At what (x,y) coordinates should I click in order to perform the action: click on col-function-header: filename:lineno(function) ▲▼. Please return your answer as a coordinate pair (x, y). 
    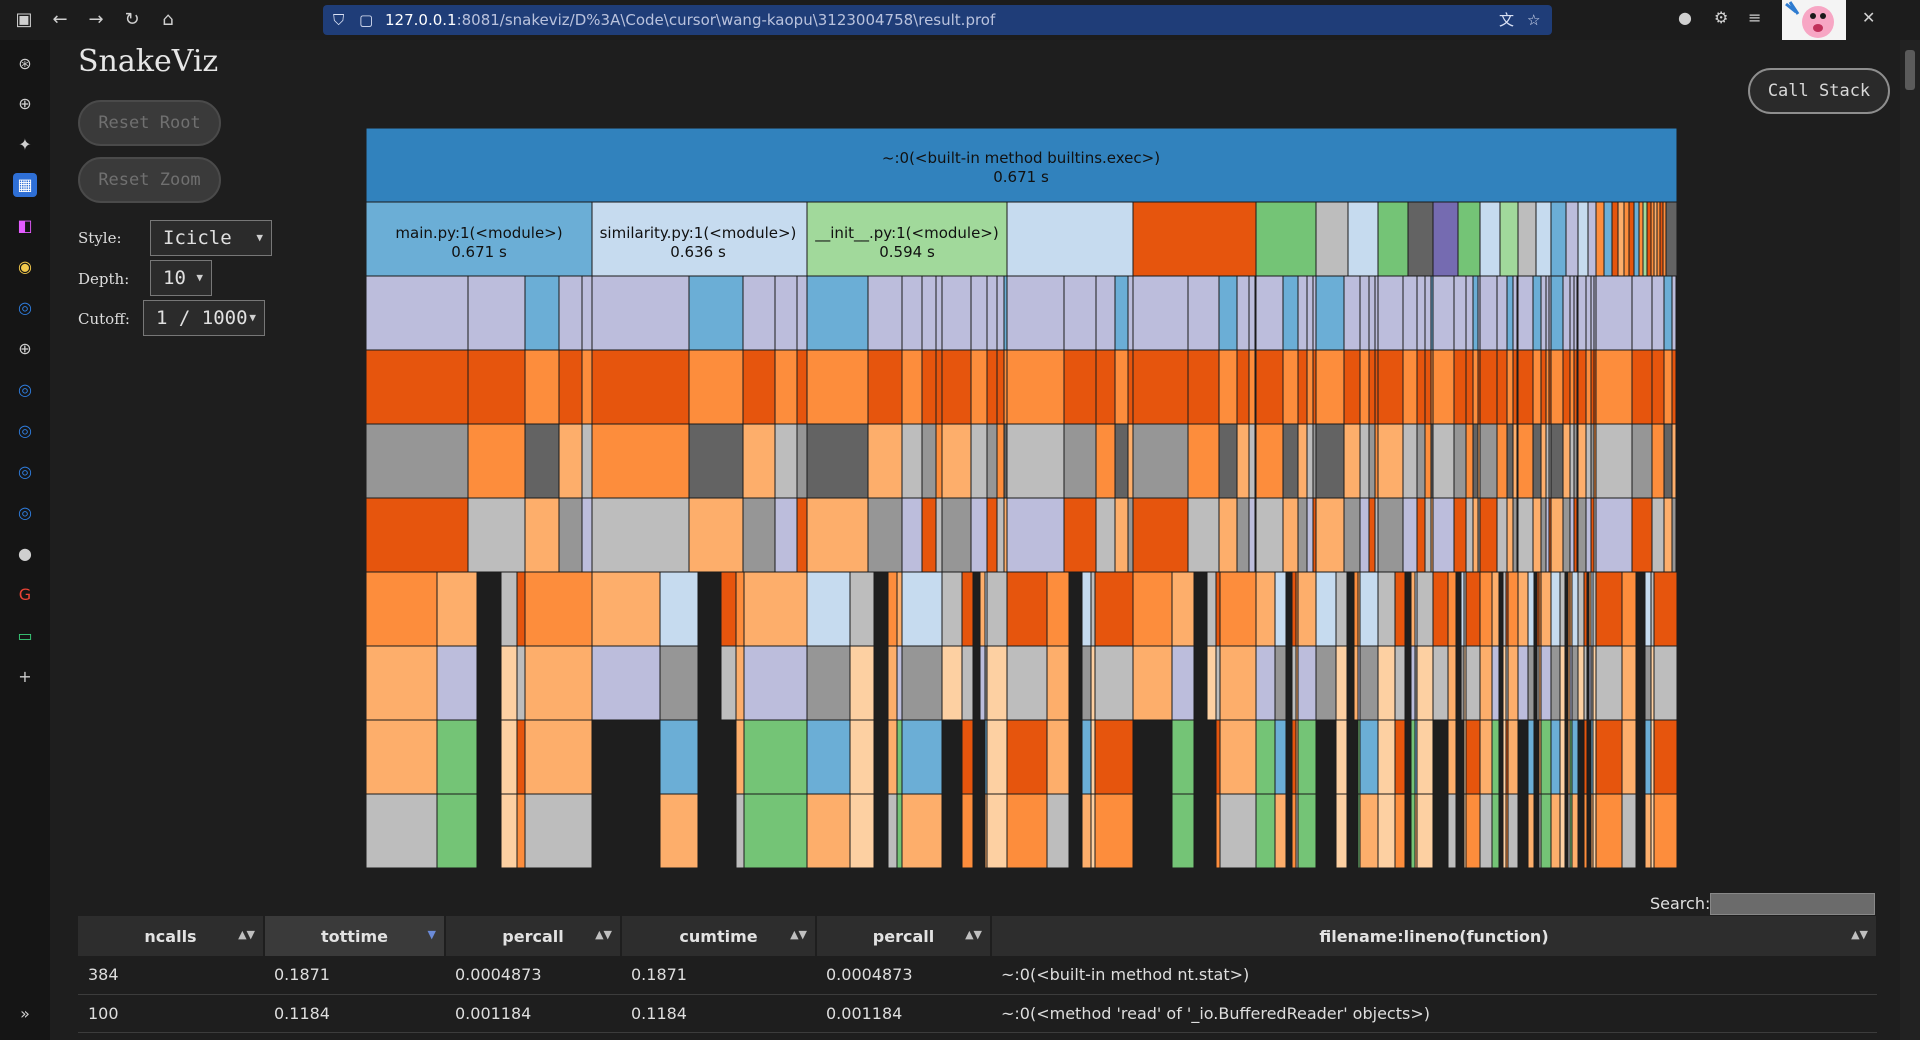
    Looking at the image, I should click on (1434, 936).